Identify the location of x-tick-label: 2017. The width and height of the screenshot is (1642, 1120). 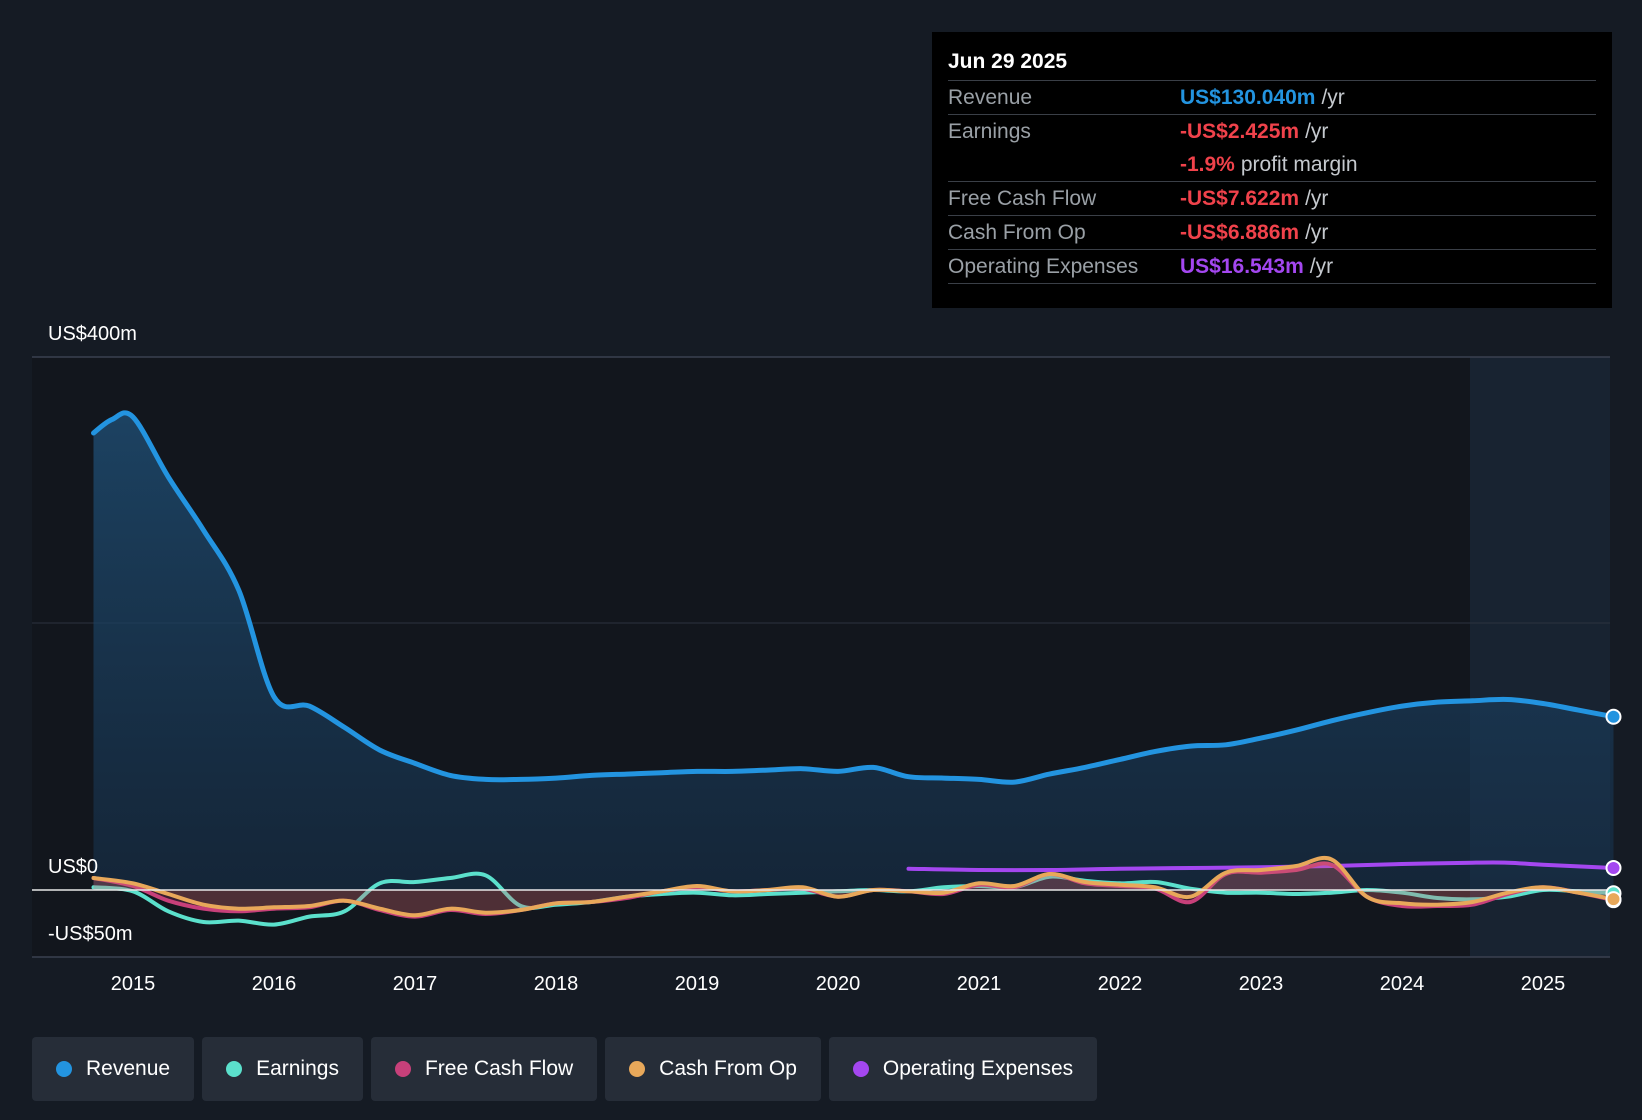
(415, 984).